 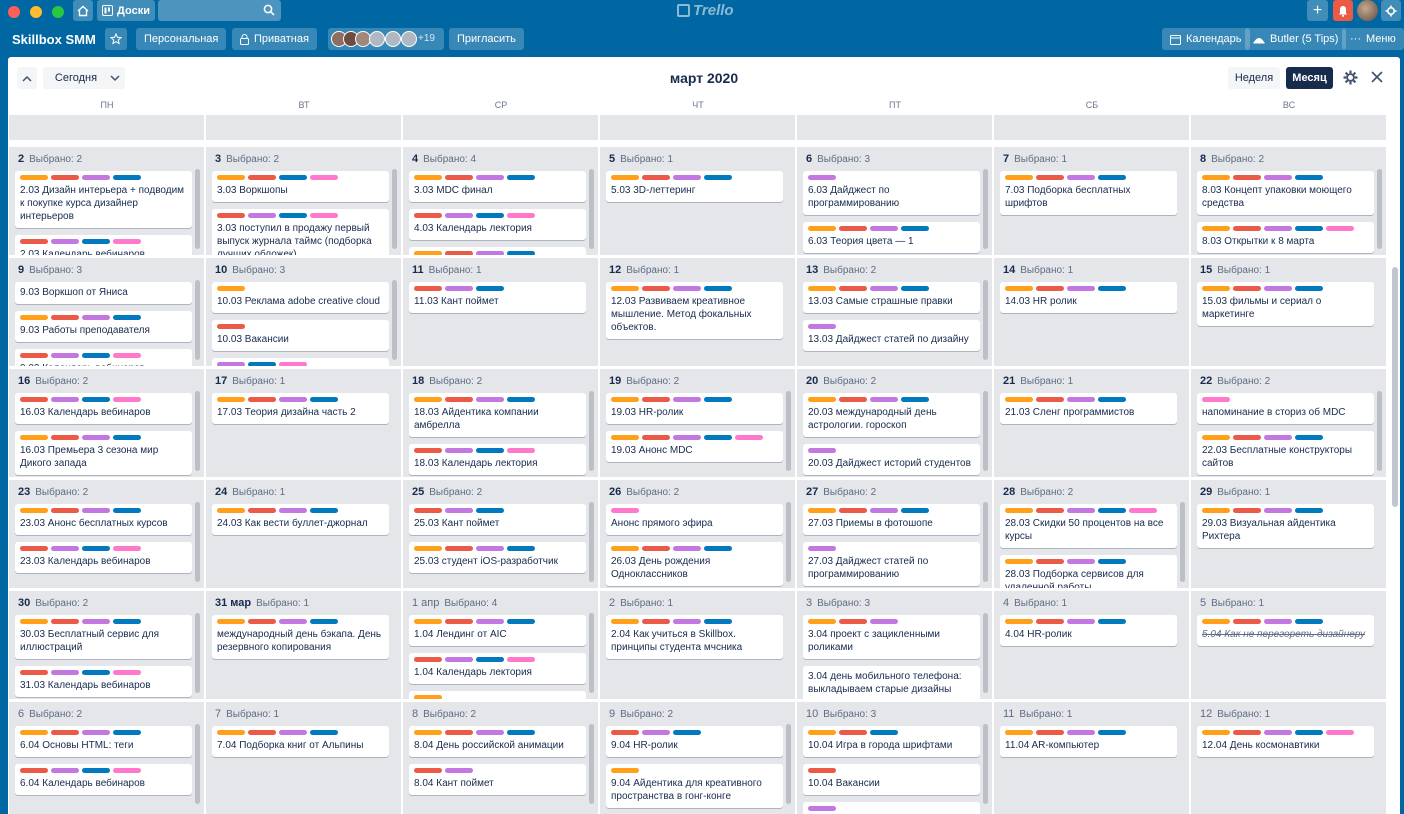 I want to click on search-icon, so click(x=269, y=10).